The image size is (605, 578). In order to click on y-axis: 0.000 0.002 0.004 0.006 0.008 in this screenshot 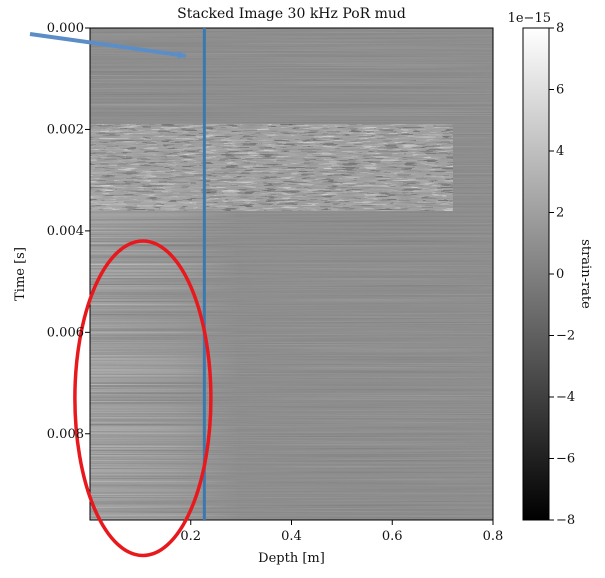, I will do `click(68, 231)`.